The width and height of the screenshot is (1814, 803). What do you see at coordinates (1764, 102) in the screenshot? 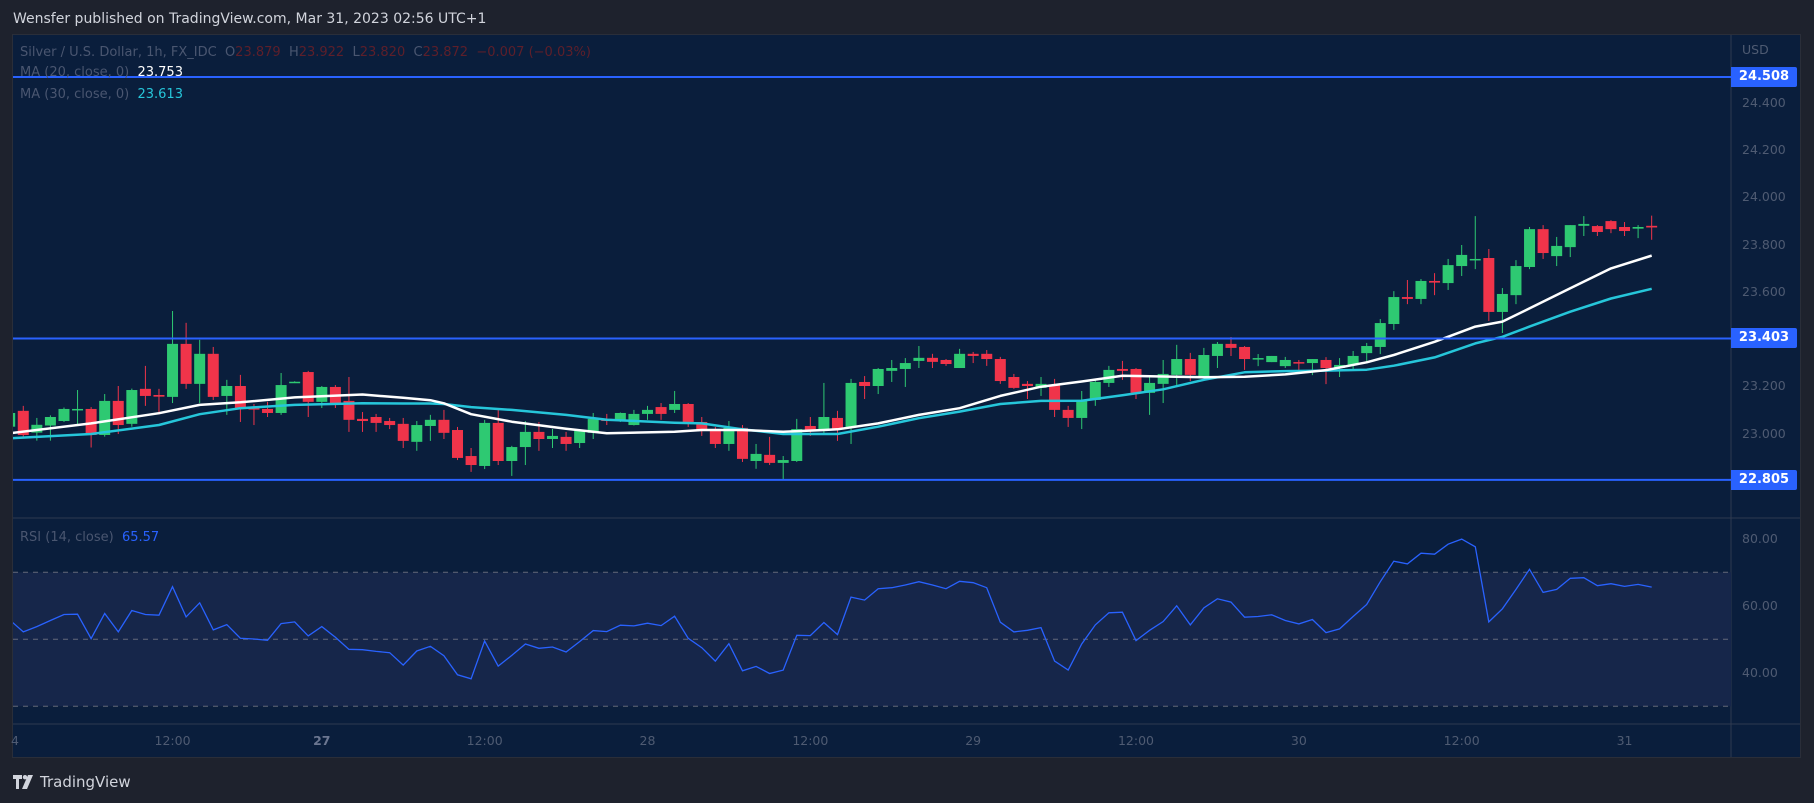
I see `price-tick-label: 24.400` at bounding box center [1764, 102].